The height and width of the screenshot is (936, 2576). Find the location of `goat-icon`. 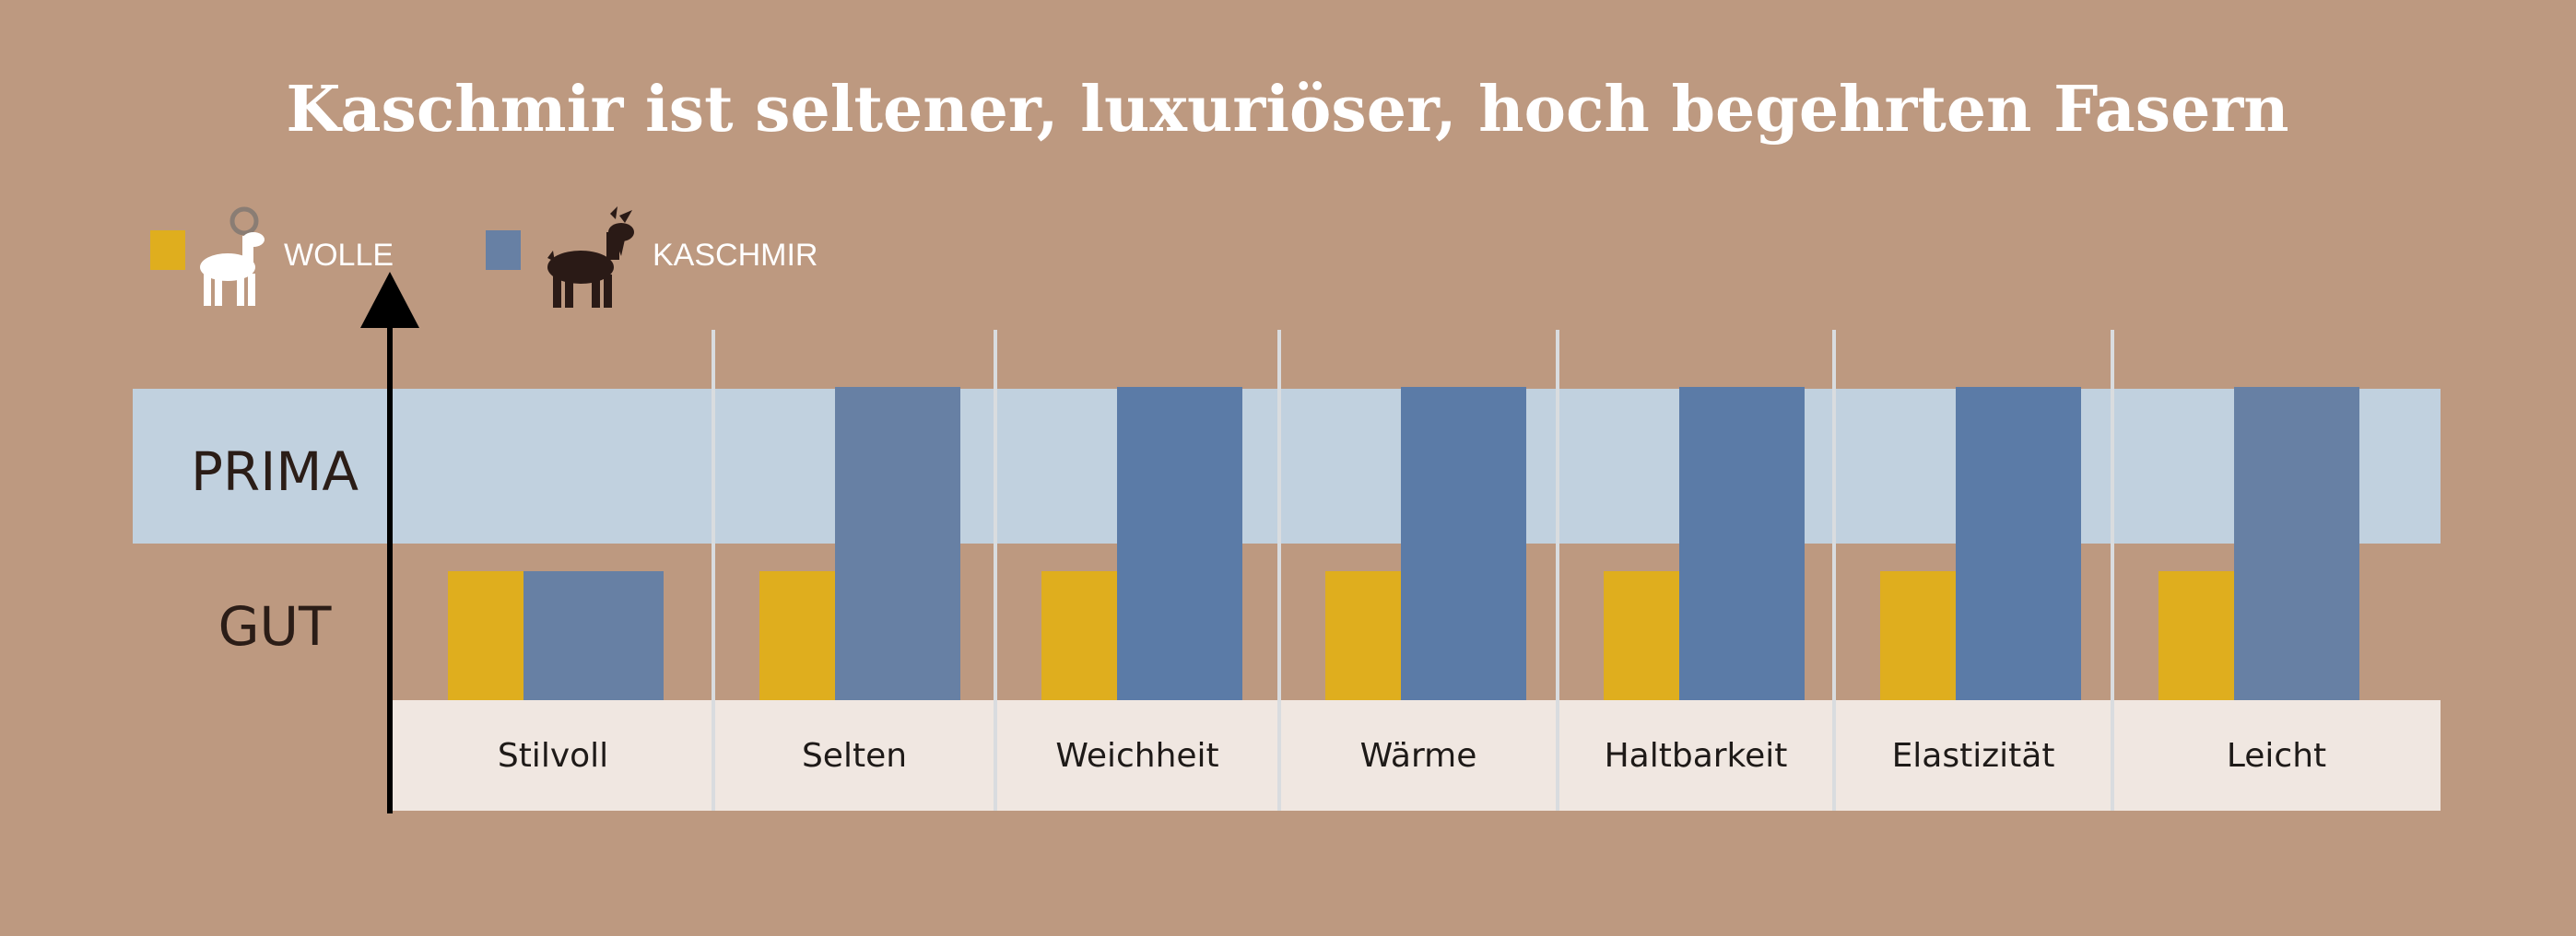

goat-icon is located at coordinates (590, 257).